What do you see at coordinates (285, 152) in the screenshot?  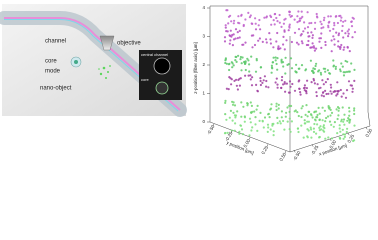 I see `y-tick` at bounding box center [285, 152].